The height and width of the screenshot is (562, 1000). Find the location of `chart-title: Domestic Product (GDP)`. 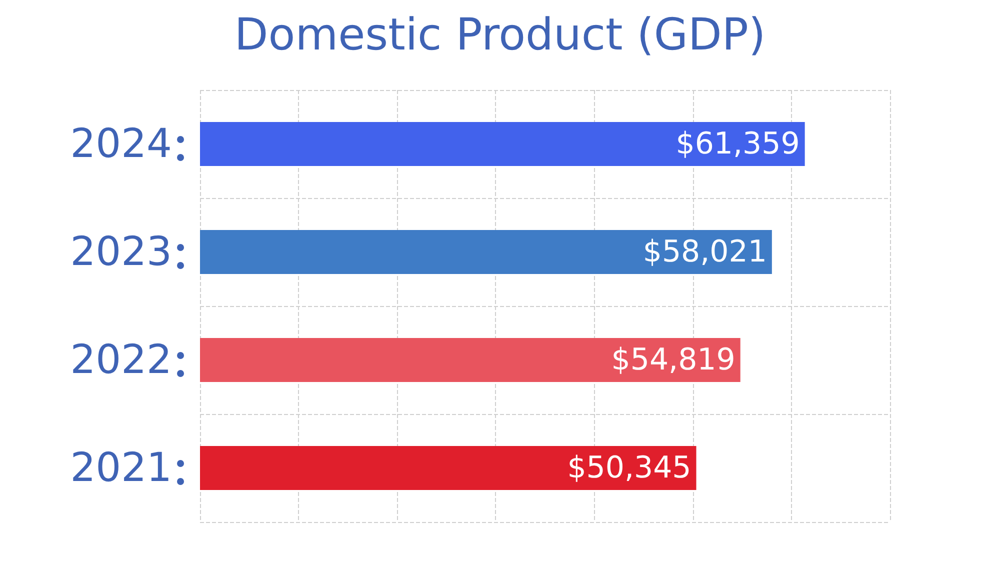

chart-title: Domestic Product (GDP) is located at coordinates (500, 35).